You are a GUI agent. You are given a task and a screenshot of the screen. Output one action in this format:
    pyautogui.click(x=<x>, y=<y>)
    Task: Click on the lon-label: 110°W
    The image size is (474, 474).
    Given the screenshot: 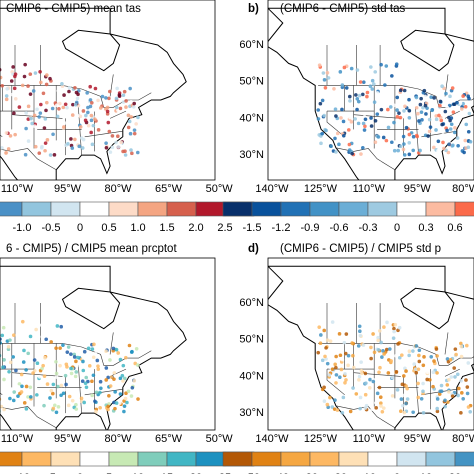 What is the action you would take?
    pyautogui.click(x=17, y=439)
    